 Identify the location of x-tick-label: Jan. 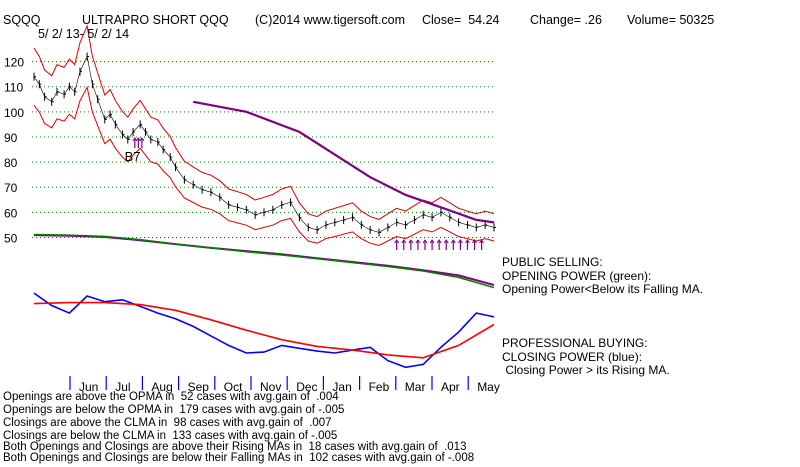
(341, 387).